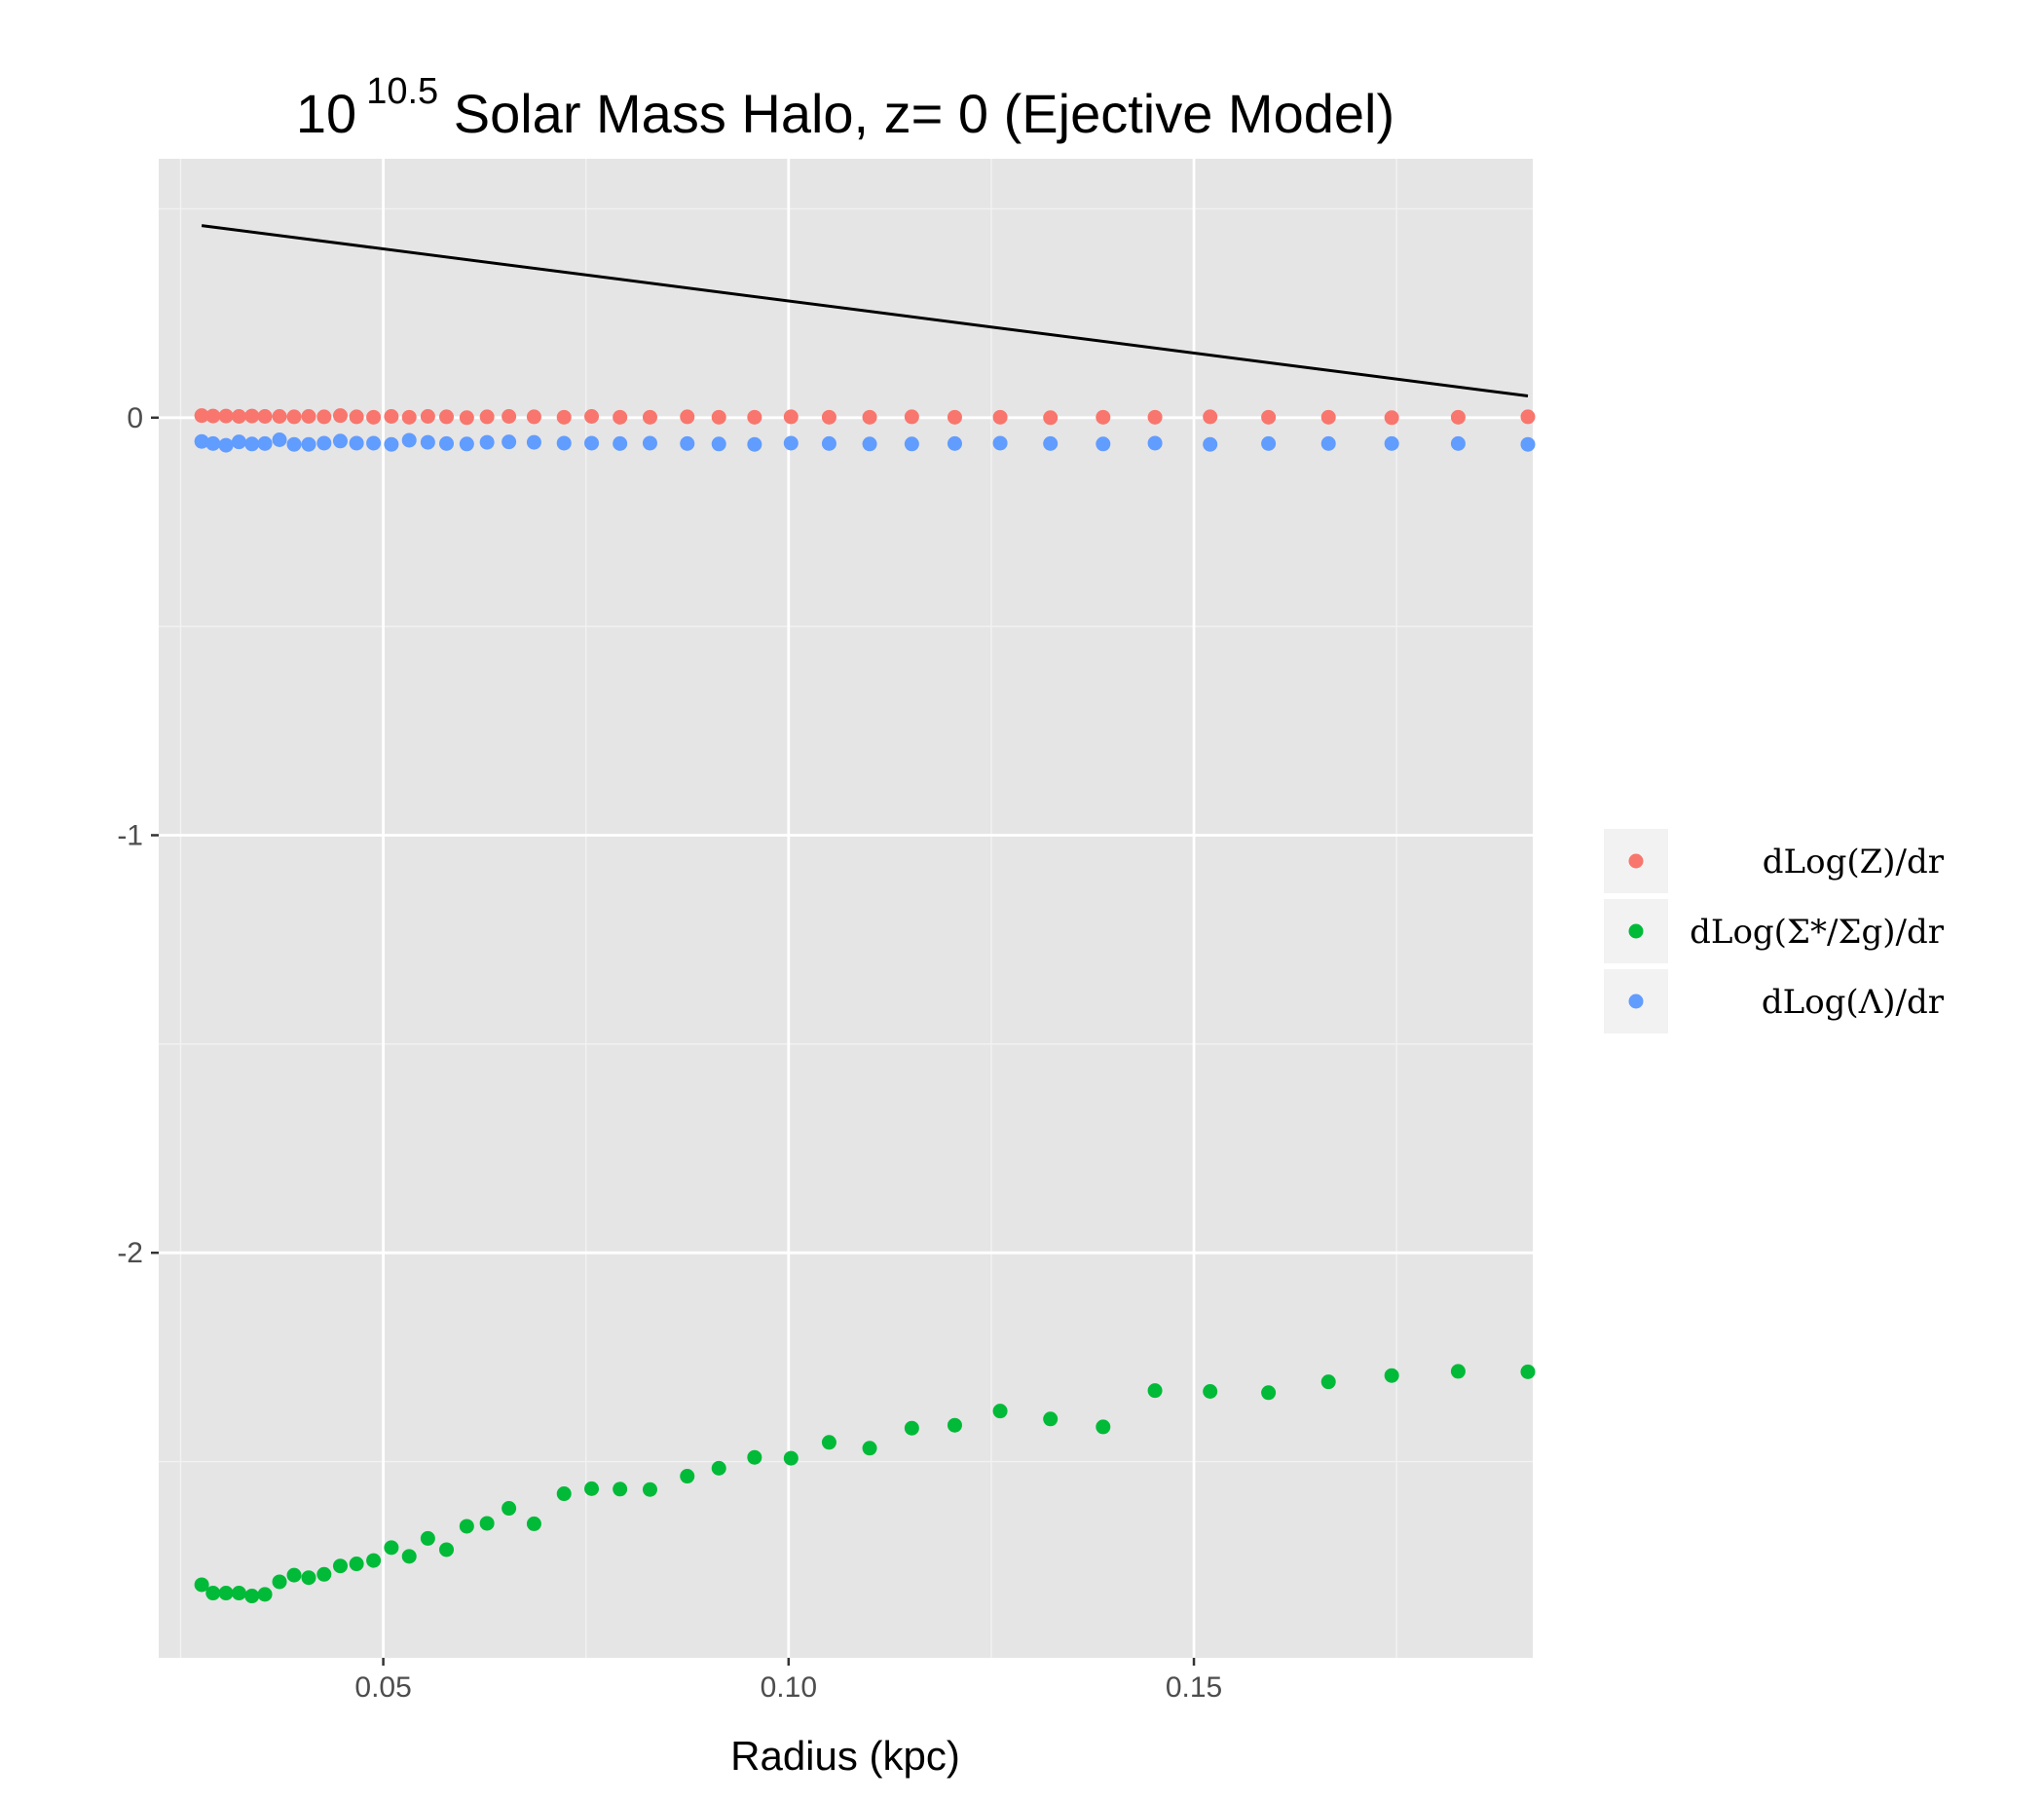 This screenshot has height=1801, width=2044. Describe the element at coordinates (402, 91) in the screenshot. I see `title-exponent: 10.5` at that location.